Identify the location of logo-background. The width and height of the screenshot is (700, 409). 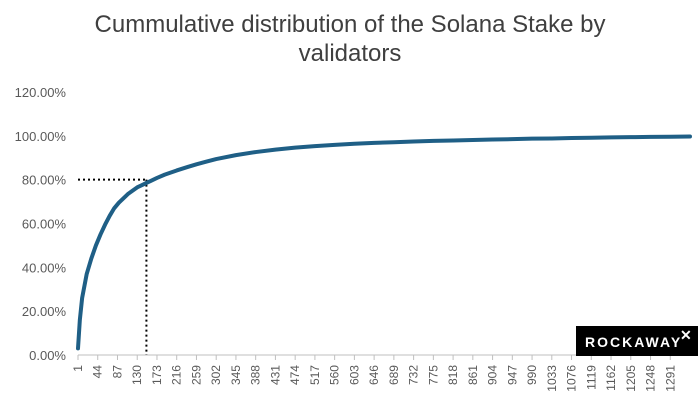
(637, 341).